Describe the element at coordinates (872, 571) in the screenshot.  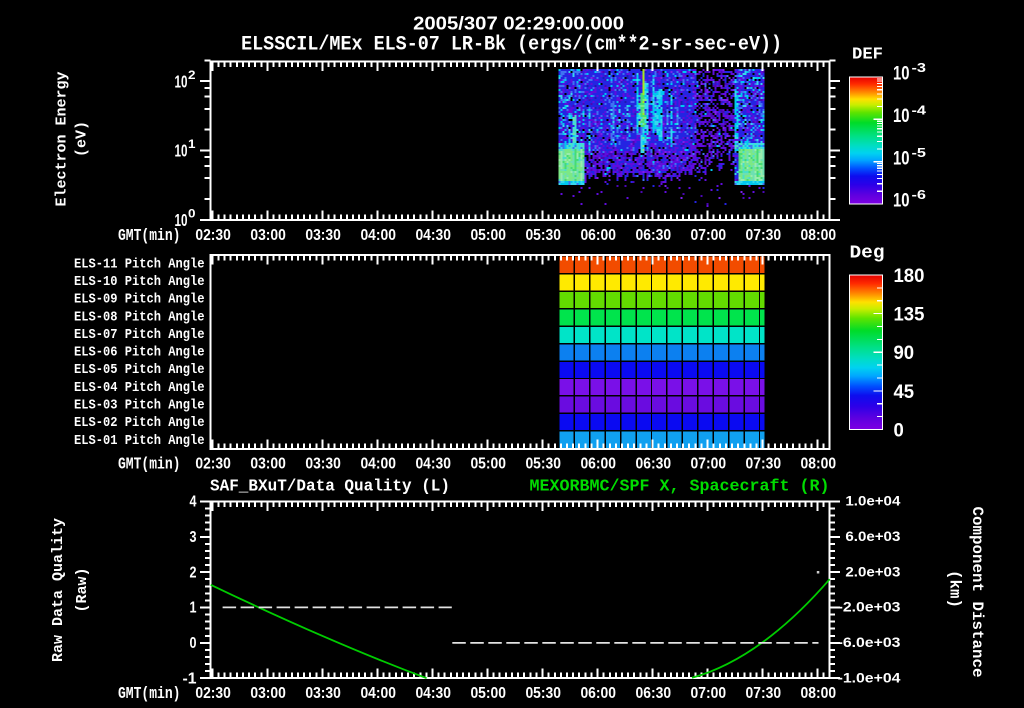
I see `svg-text: 2.0e+03` at that location.